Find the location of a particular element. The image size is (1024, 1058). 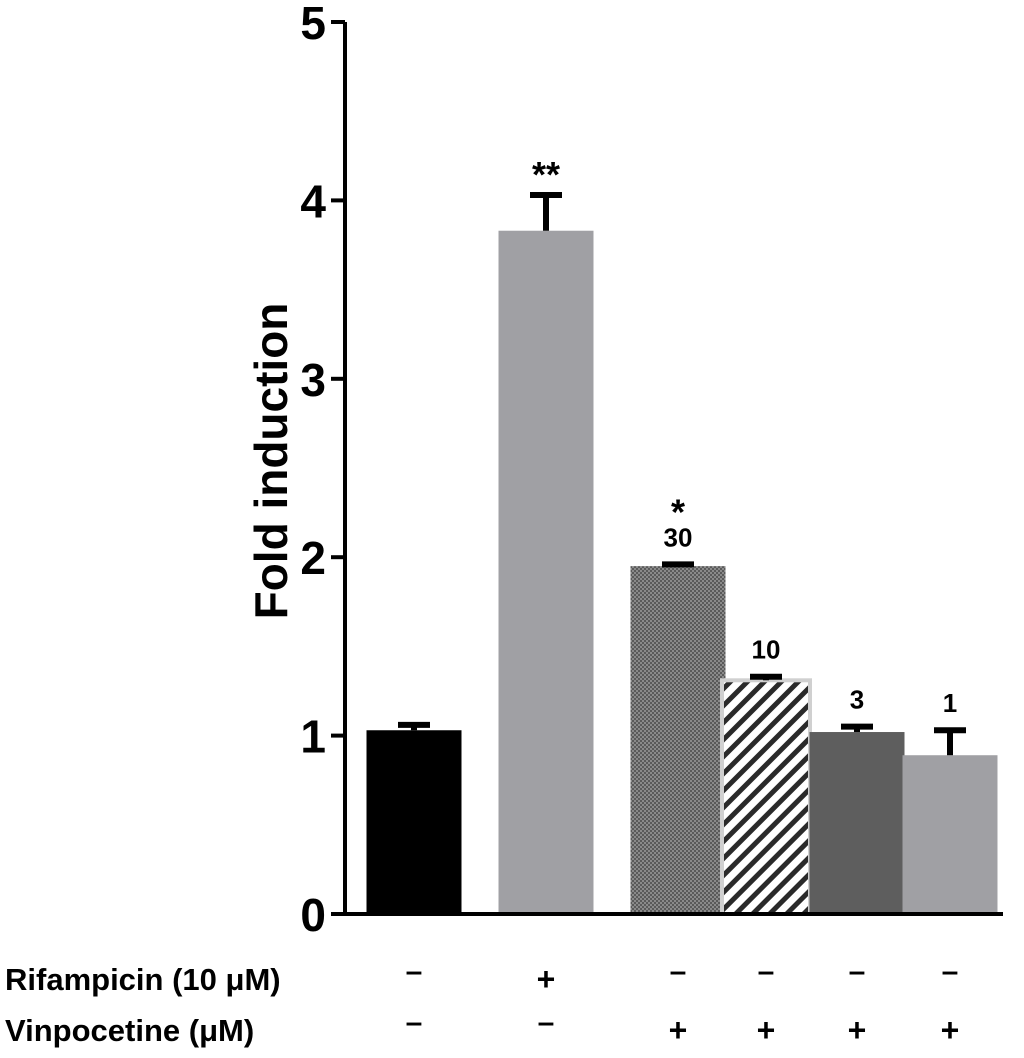

treatment-signs: – + – – – – – – + + + + is located at coordinates (683, 1001).